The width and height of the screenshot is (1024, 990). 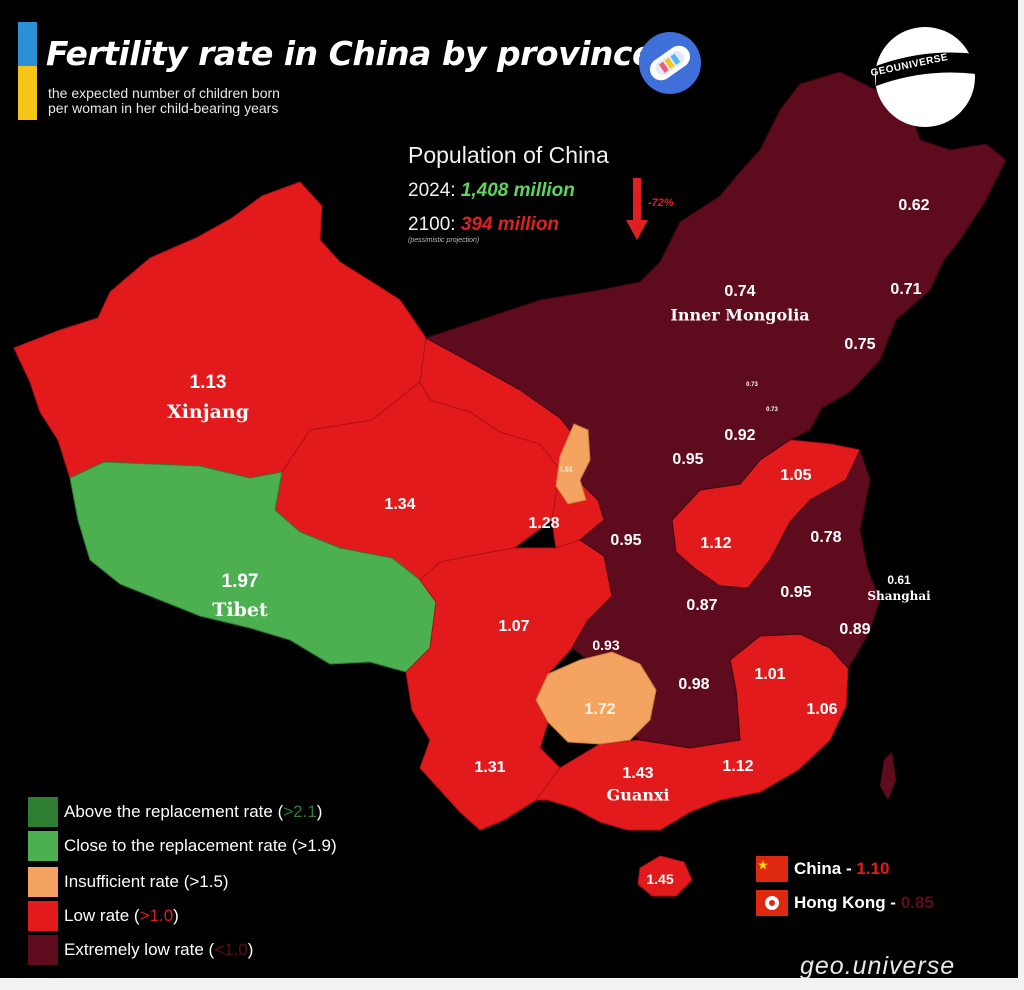 What do you see at coordinates (596, 698) in the screenshot?
I see `region-guizhou` at bounding box center [596, 698].